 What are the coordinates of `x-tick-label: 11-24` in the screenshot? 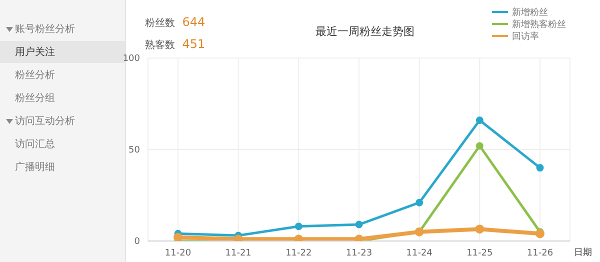 It's located at (419, 253).